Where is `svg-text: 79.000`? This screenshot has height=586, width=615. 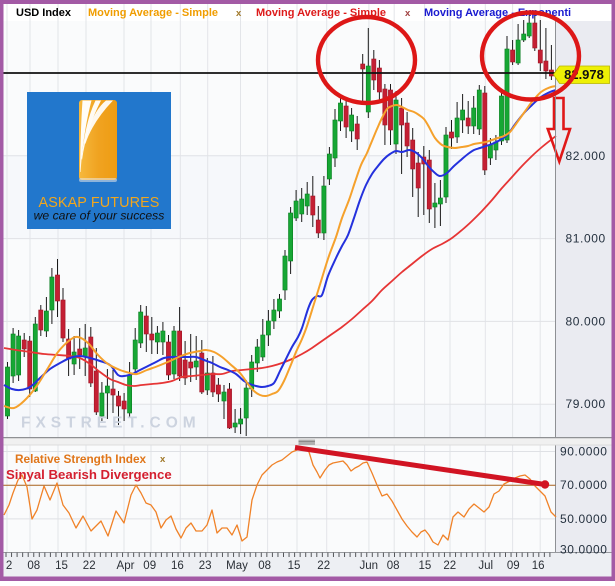 svg-text: 79.000 is located at coordinates (586, 404).